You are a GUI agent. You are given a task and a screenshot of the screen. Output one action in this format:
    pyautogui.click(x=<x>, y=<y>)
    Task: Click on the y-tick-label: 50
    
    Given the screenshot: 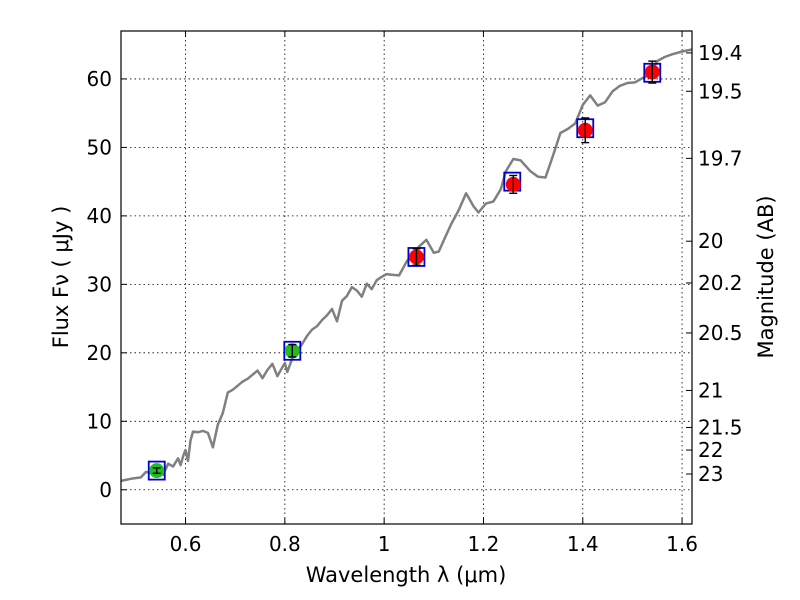 What is the action you would take?
    pyautogui.click(x=99, y=147)
    